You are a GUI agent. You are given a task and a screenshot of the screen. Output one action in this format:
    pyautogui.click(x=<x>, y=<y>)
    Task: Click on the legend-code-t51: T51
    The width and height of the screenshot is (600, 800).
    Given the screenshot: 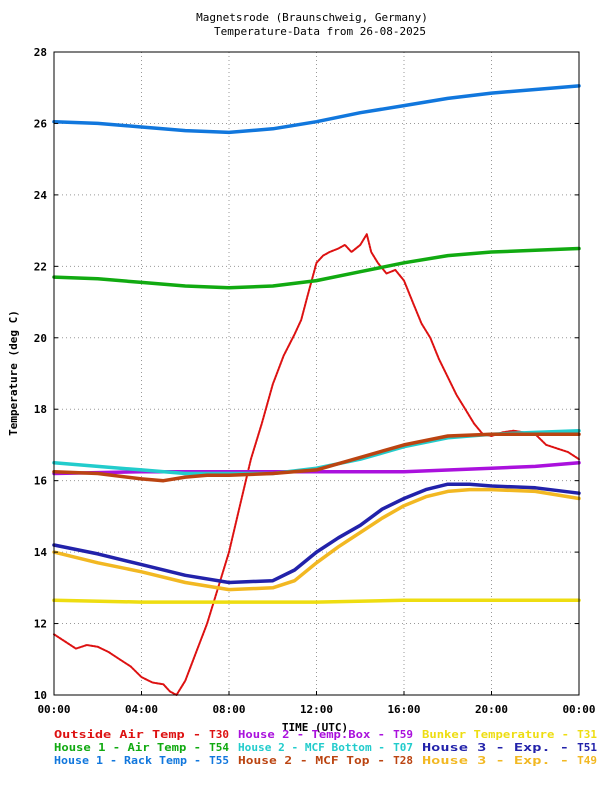 What is the action you would take?
    pyautogui.click(x=587, y=747)
    